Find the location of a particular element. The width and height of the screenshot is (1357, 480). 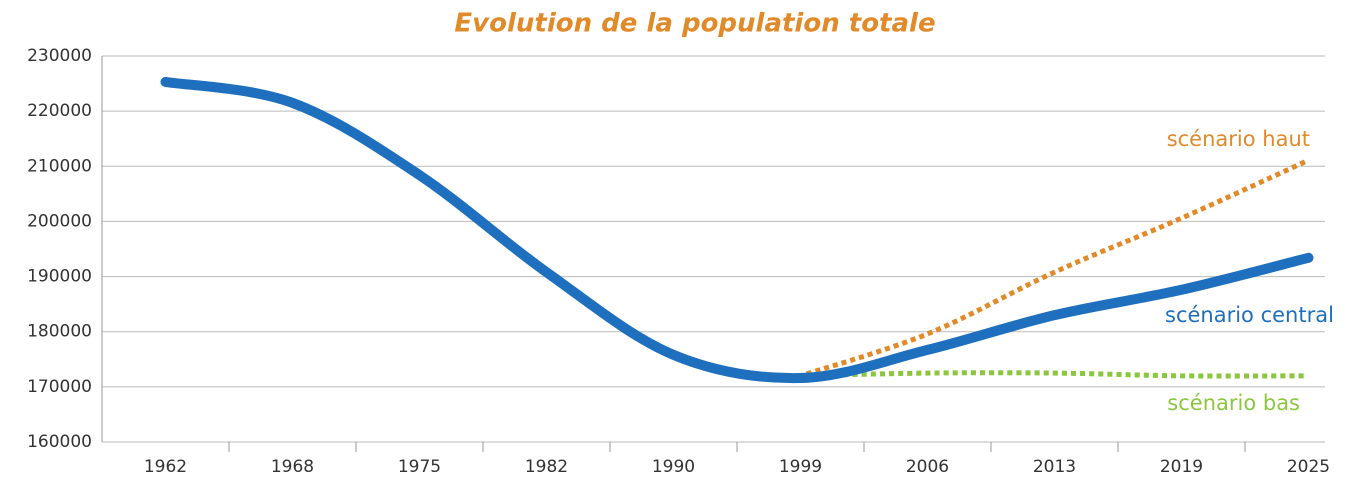

x-tick-label: 1990 is located at coordinates (673, 467).